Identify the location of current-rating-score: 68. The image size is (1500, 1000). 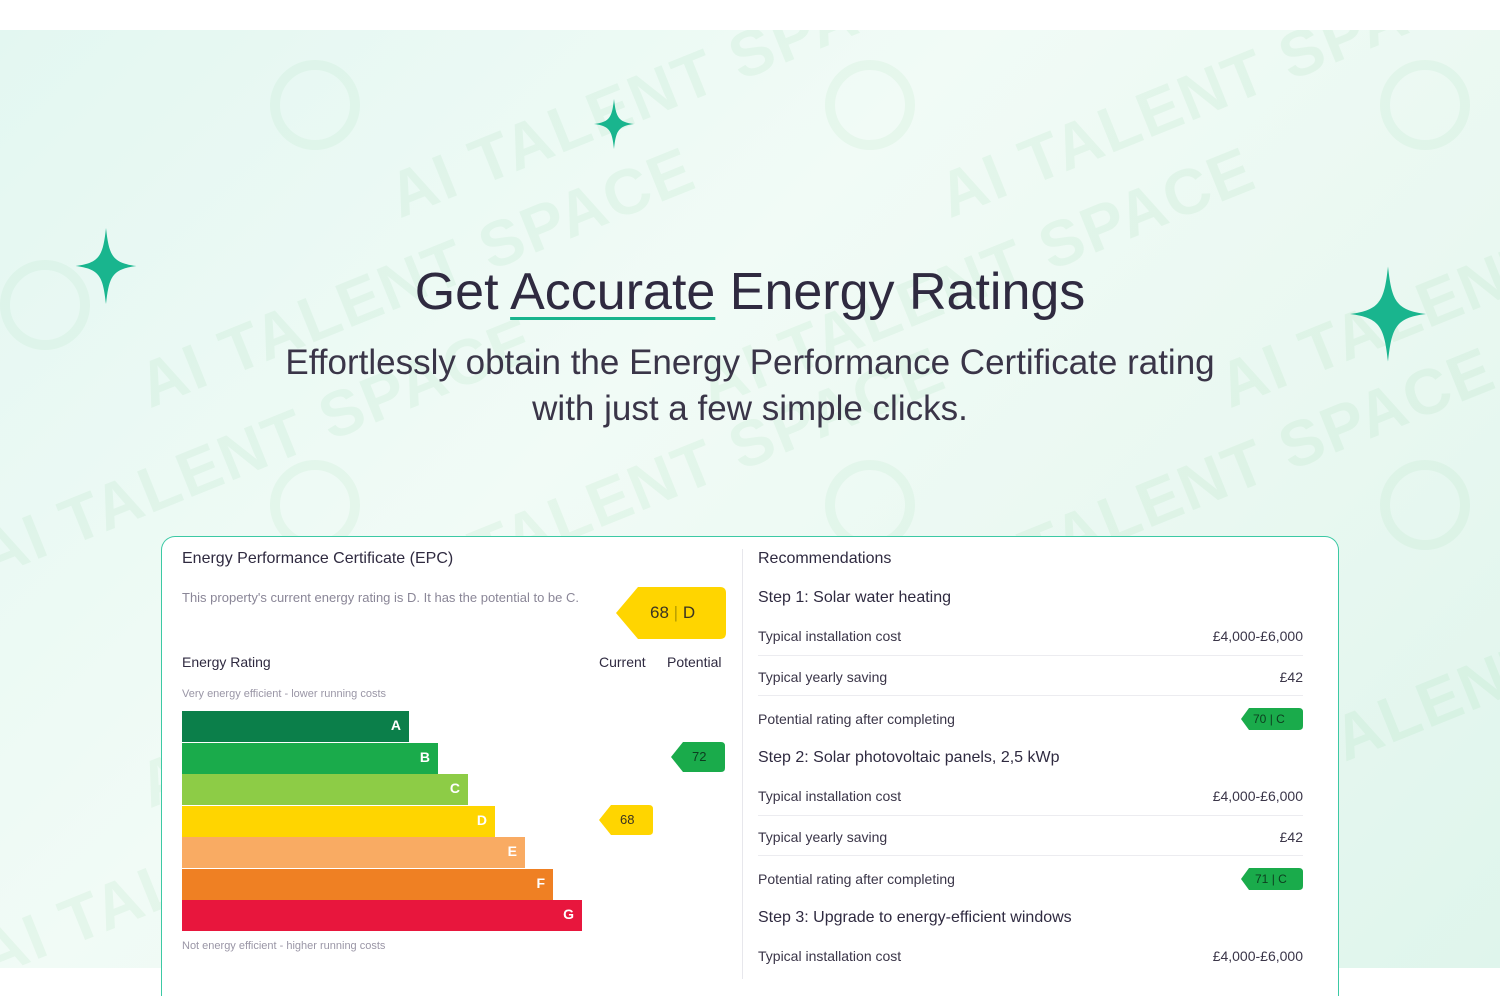
(659, 612).